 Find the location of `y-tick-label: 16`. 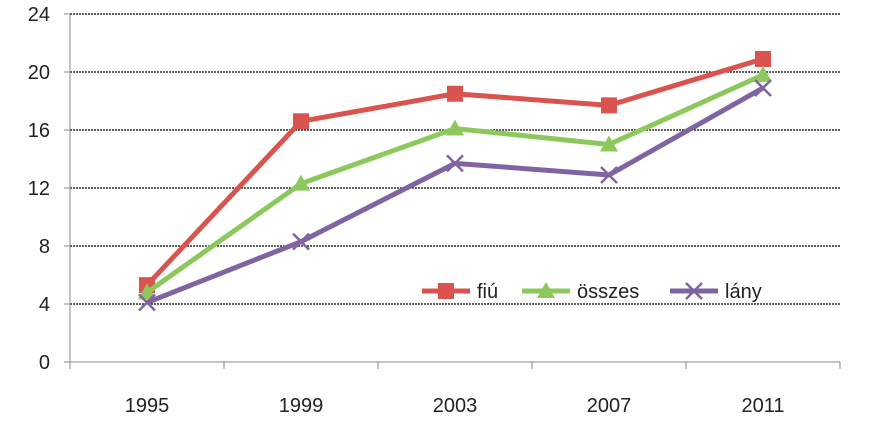

y-tick-label: 16 is located at coordinates (39, 131).